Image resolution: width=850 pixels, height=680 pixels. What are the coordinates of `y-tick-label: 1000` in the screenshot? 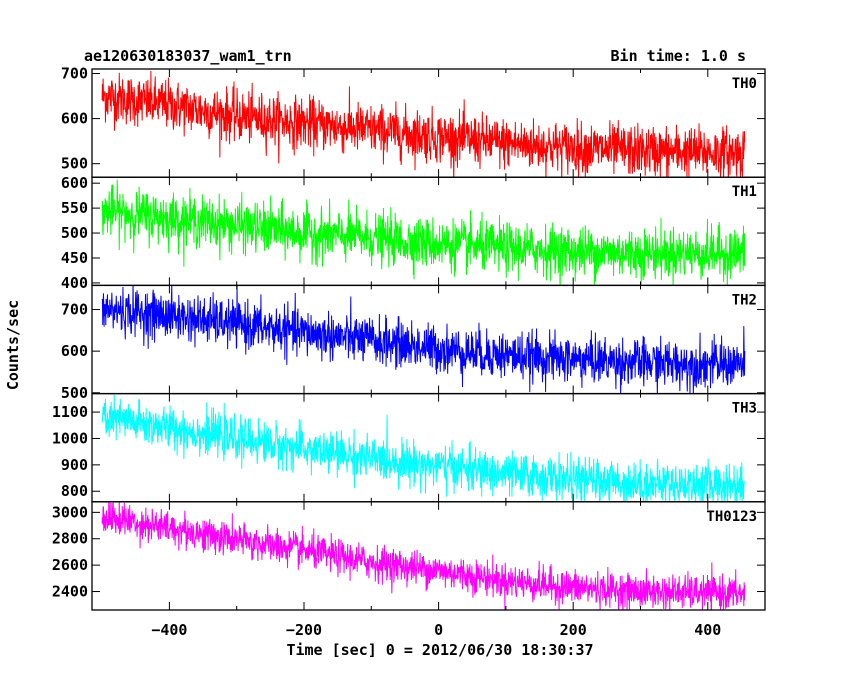 It's located at (70, 438).